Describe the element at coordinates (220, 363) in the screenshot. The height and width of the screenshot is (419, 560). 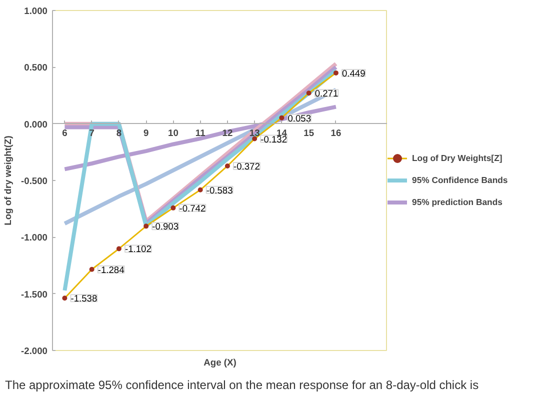
I see `x-axis-title: Age (X)` at that location.